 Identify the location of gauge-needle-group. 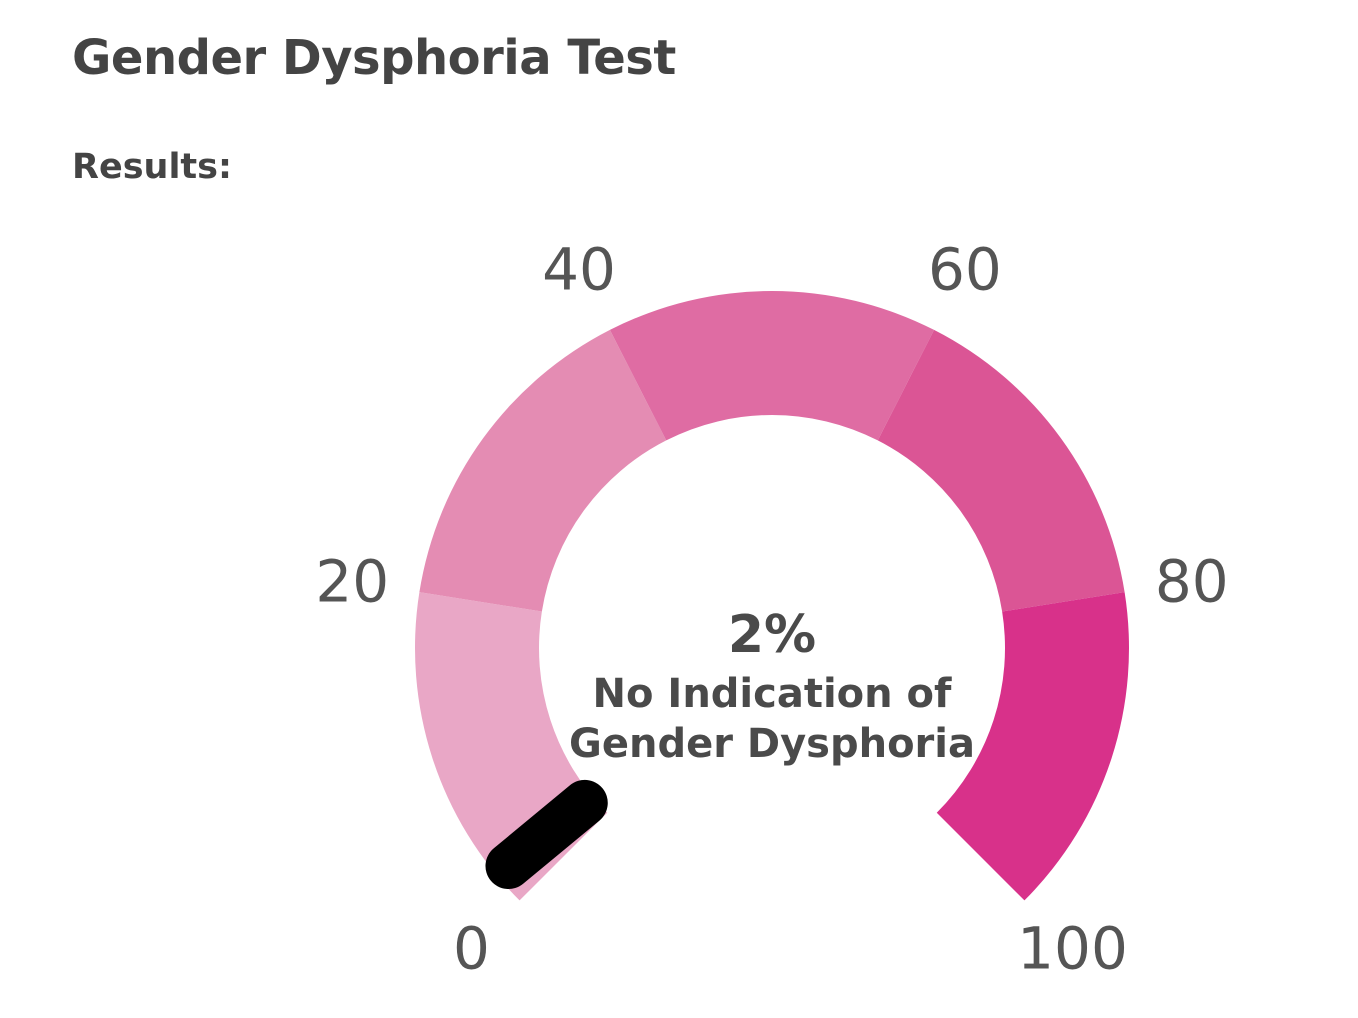
(546, 834).